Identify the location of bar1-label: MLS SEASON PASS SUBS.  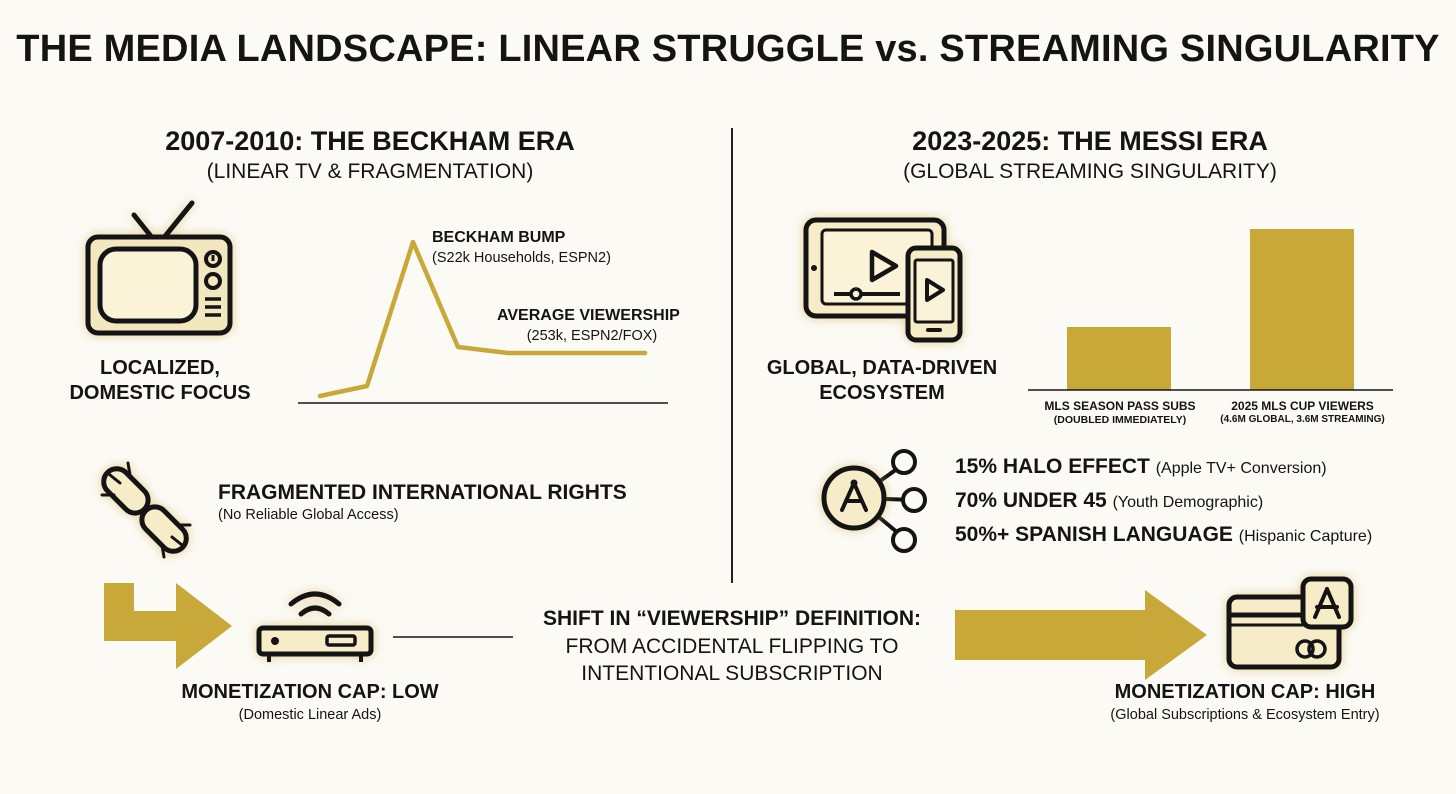
(1120, 406).